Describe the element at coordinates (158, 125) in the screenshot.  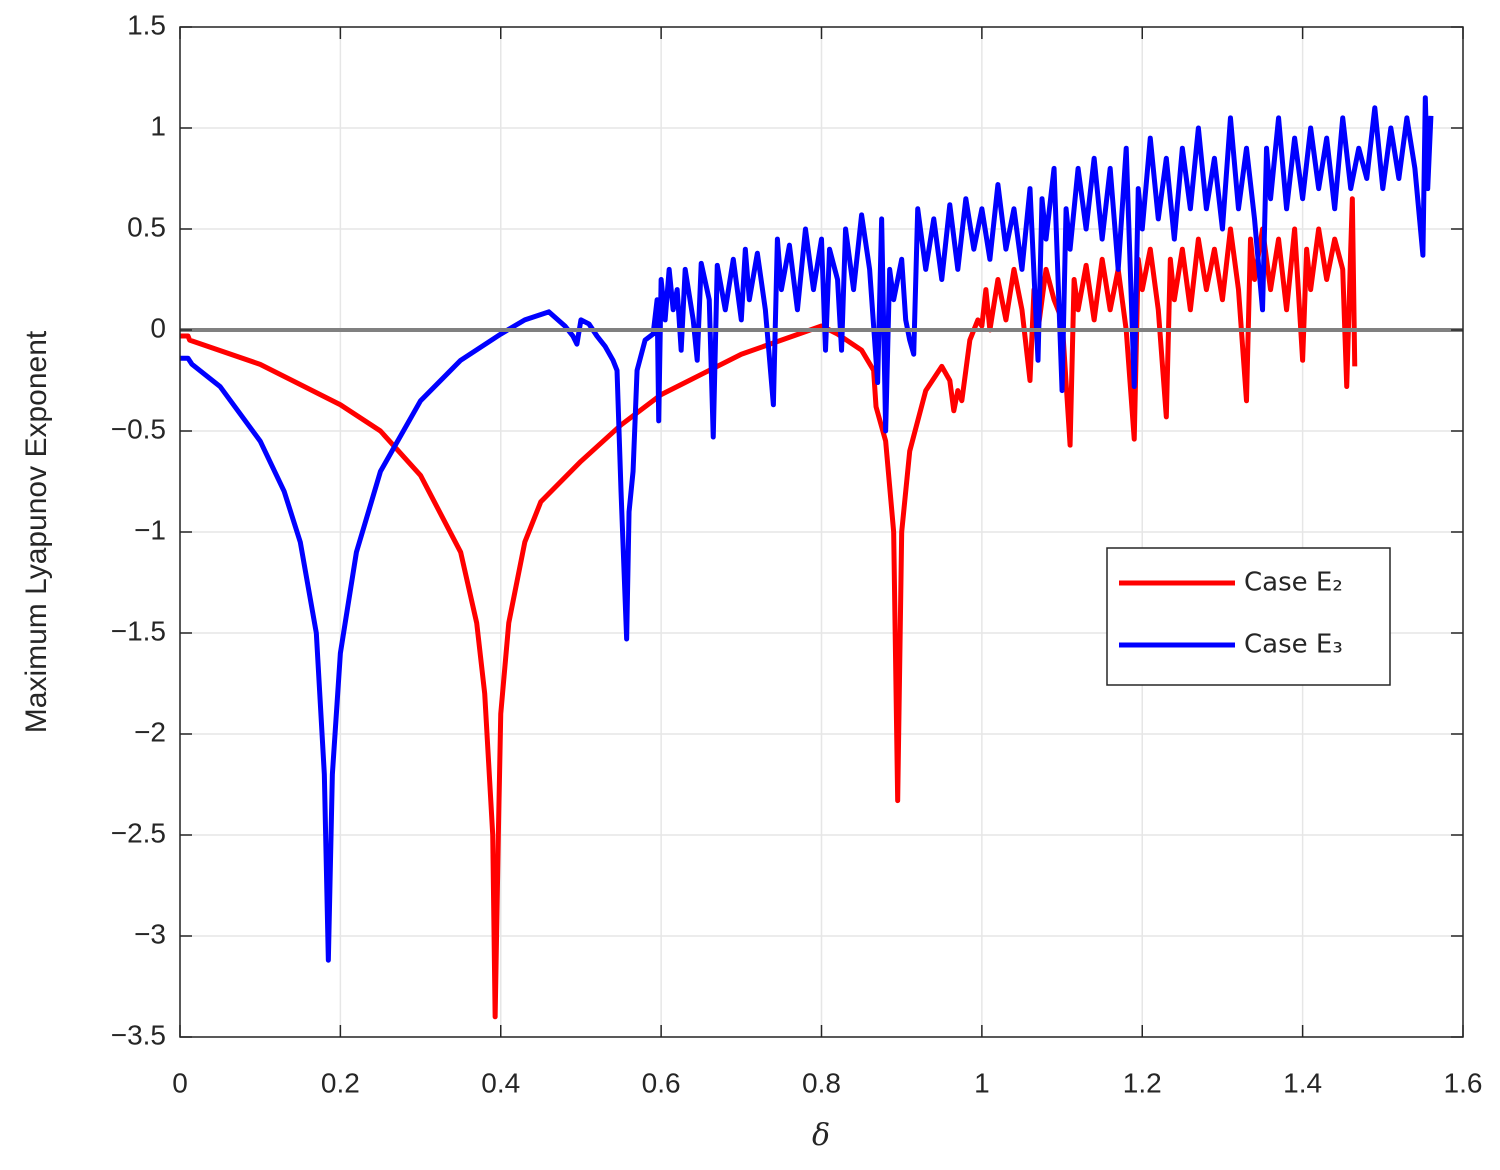
I see `y-tick-label: 1` at that location.